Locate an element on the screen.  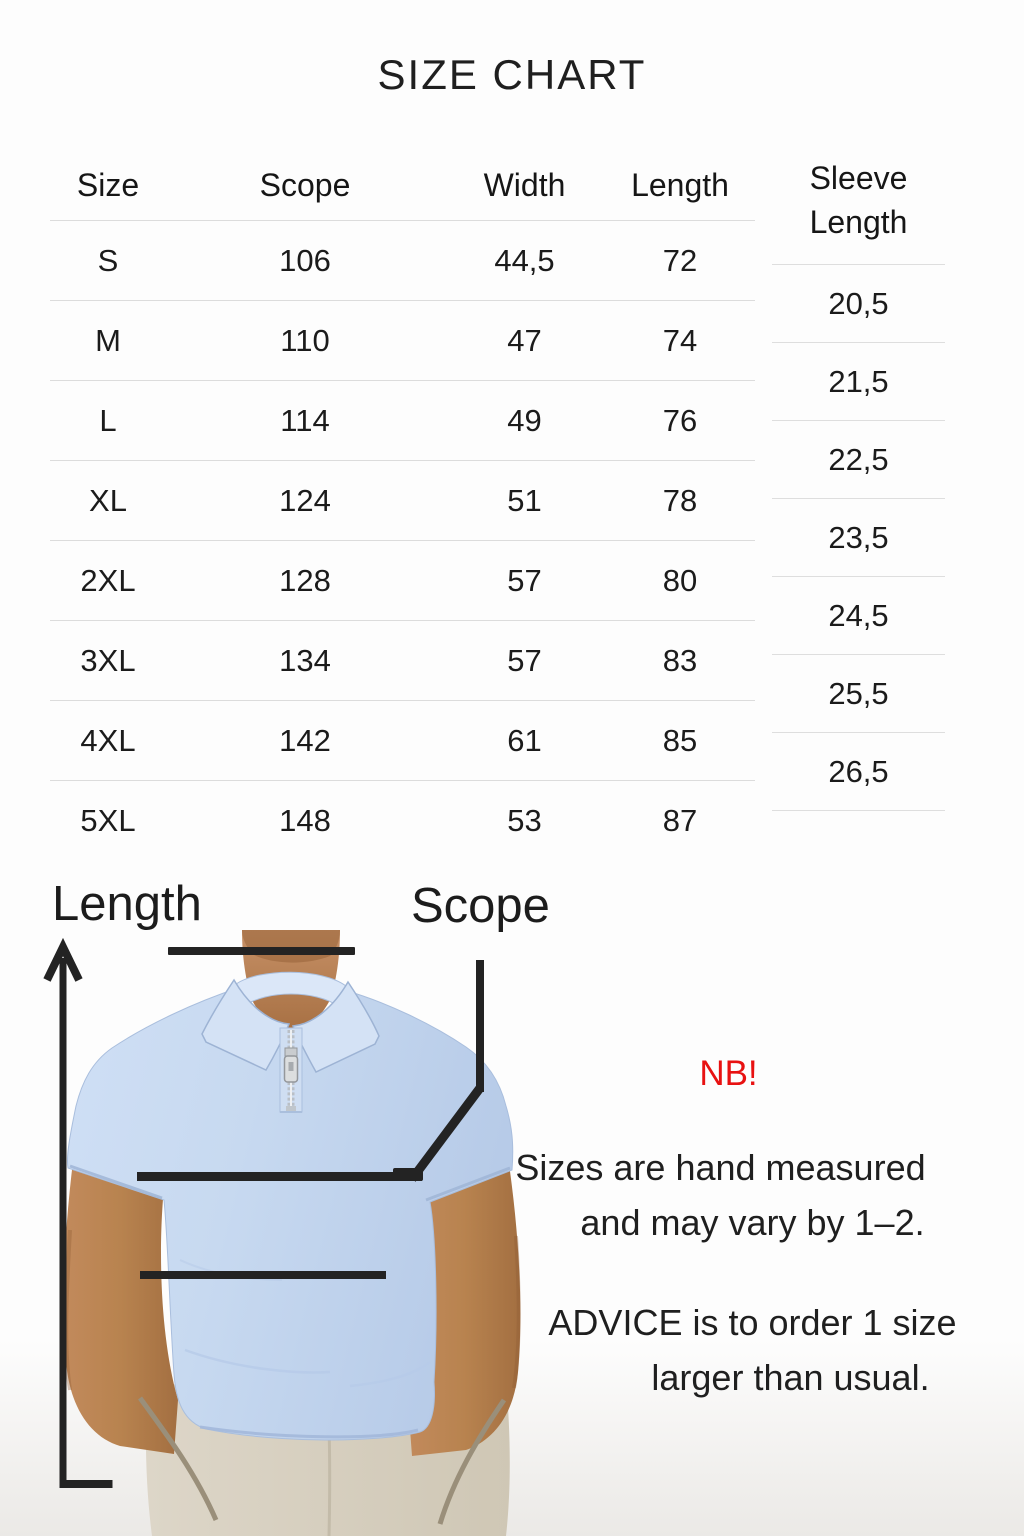
table-row: 4XL 142 61 85 is located at coordinates (402, 741).